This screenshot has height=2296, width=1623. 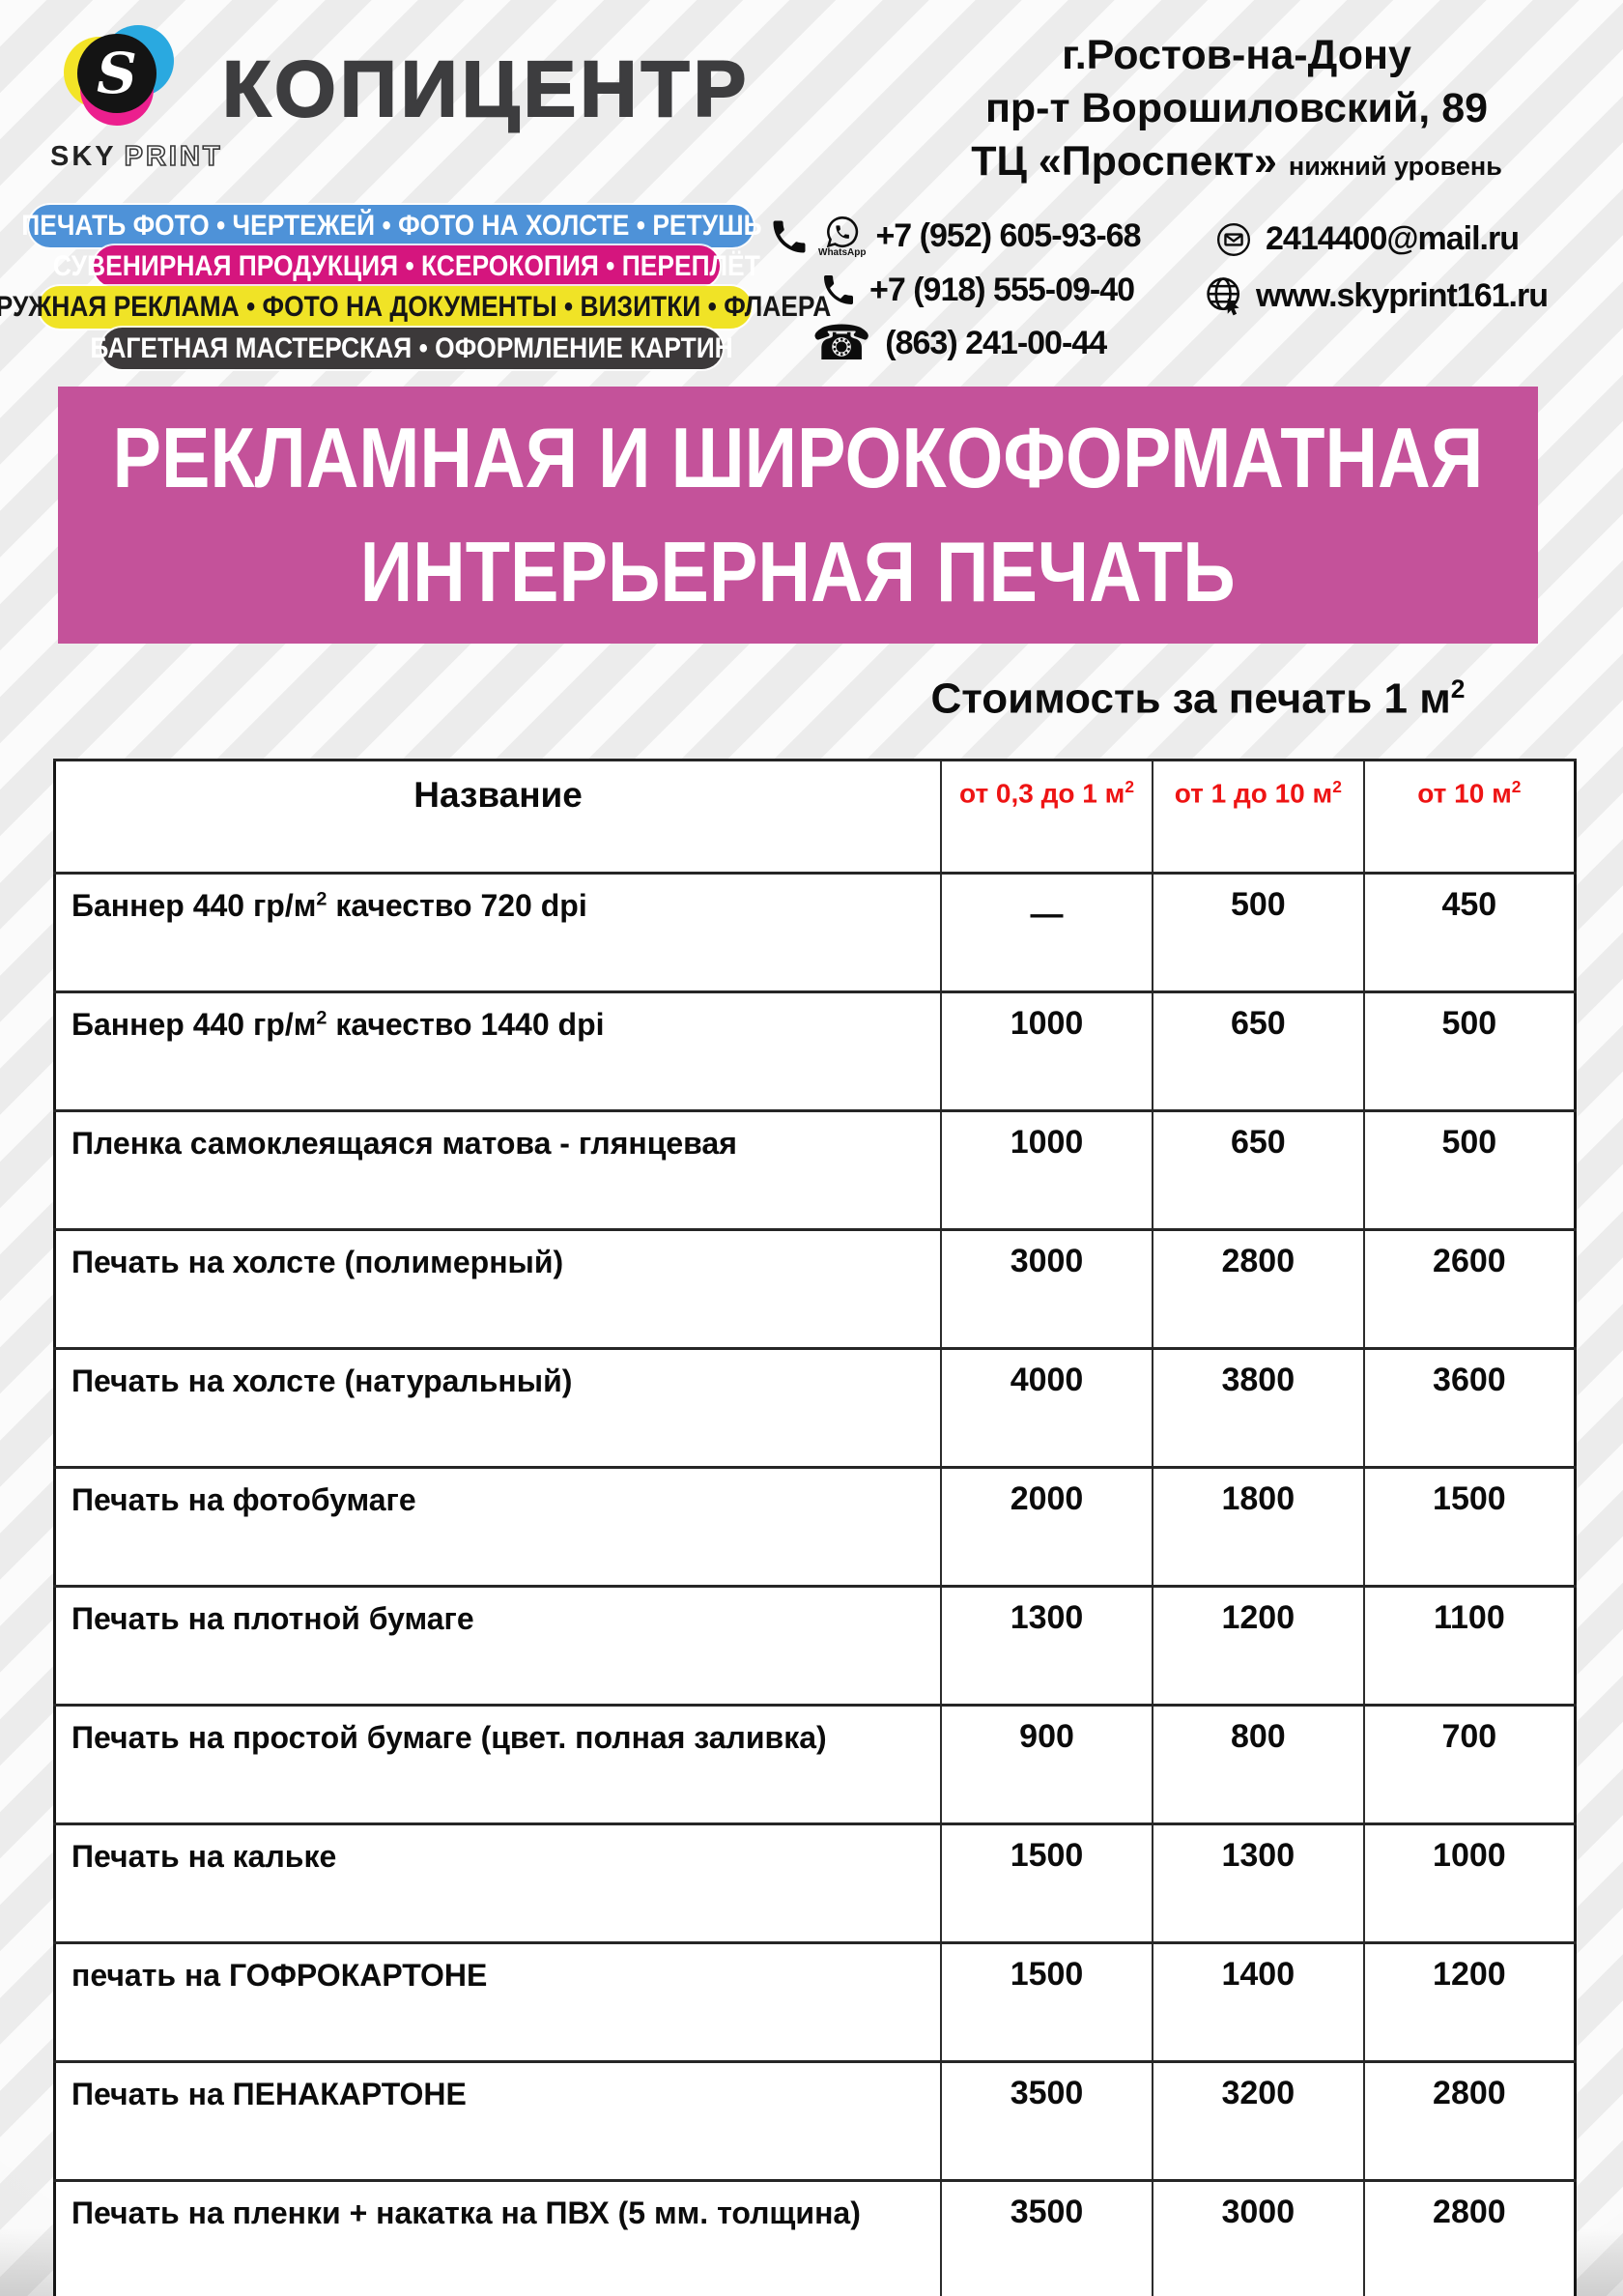 What do you see at coordinates (798, 457) in the screenshot?
I see `banner-line-1: РЕКЛАМНАЯ И ШИРОКОФОРМАТНАЯ` at bounding box center [798, 457].